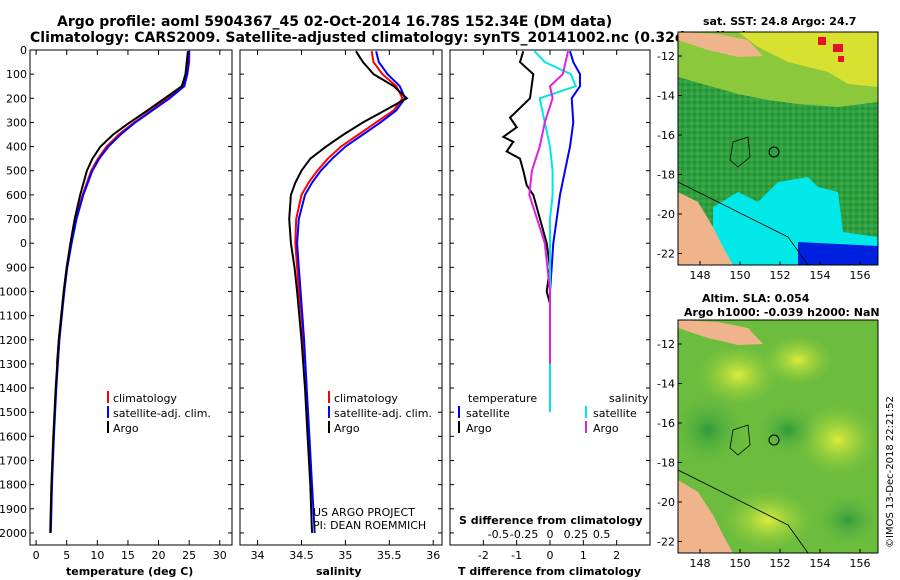 The image size is (900, 580). I want to click on series-satellite-adj-clim, so click(120, 292).